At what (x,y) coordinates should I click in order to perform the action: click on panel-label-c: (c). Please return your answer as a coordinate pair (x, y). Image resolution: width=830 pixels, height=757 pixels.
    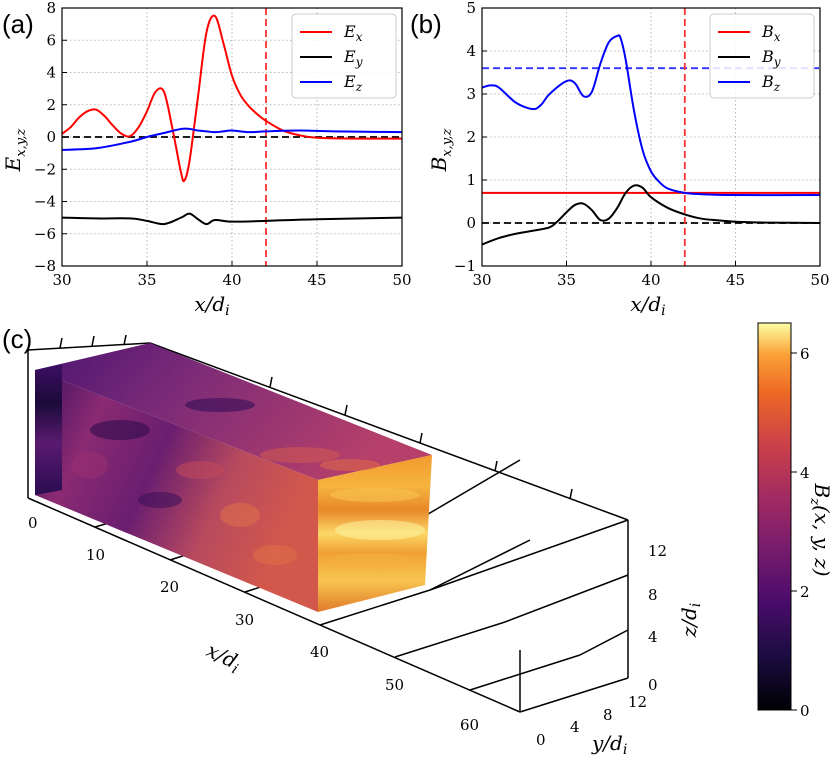
    Looking at the image, I should click on (17, 339).